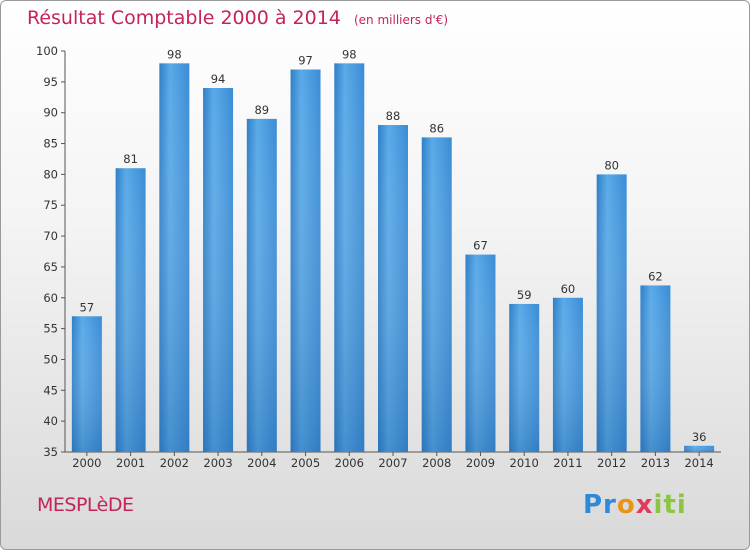  Describe the element at coordinates (655, 463) in the screenshot. I see `x-tick-label: 2013` at that location.